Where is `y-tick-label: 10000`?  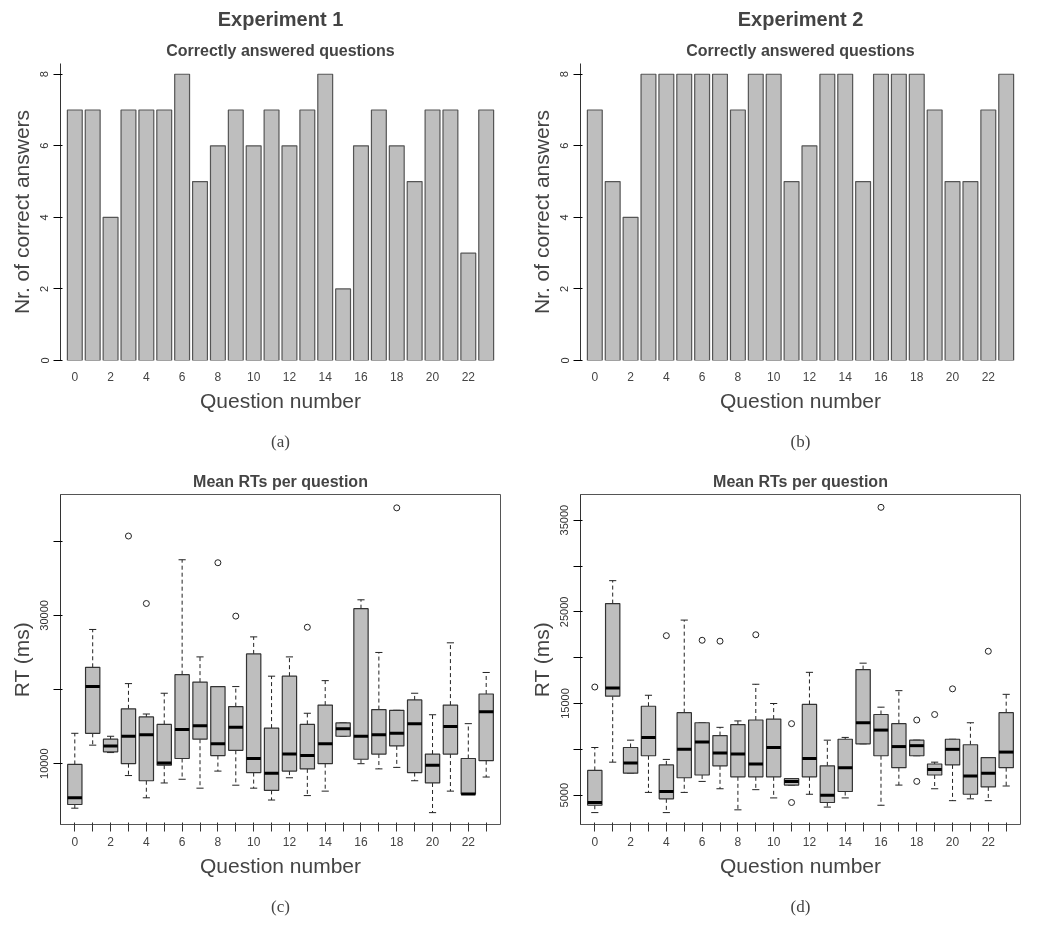
y-tick-label: 10000 is located at coordinates (44, 763).